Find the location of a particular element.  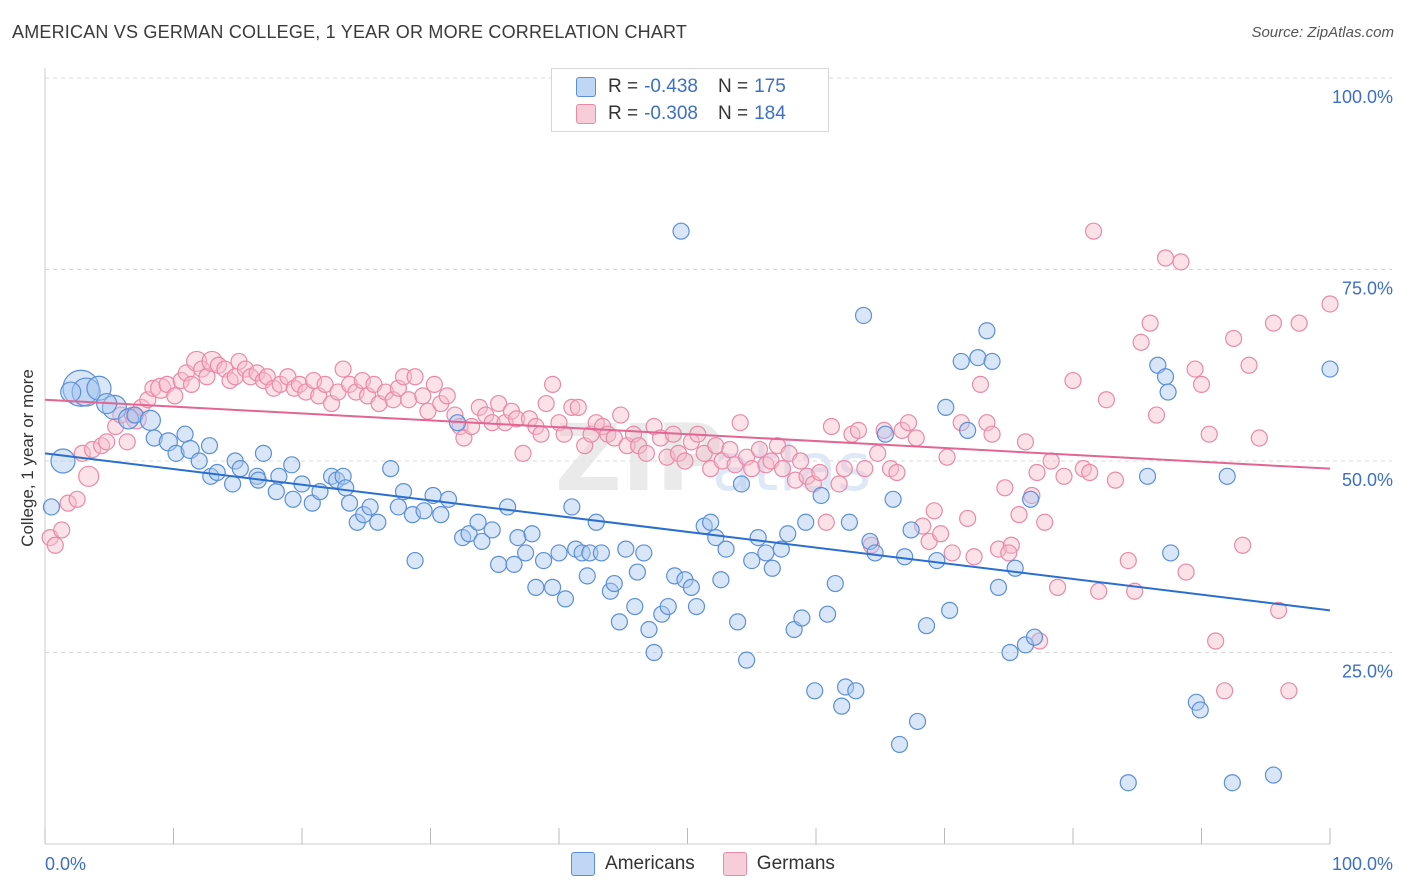

germans-n-value: 184 is located at coordinates (770, 113).